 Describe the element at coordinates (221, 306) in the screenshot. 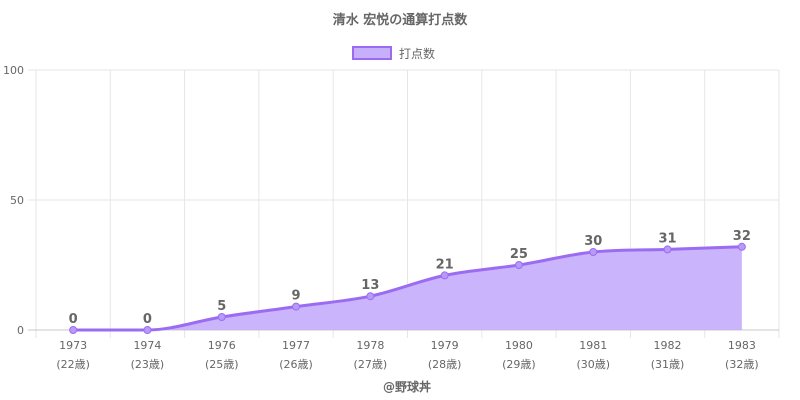

I see `data-label: 5` at that location.